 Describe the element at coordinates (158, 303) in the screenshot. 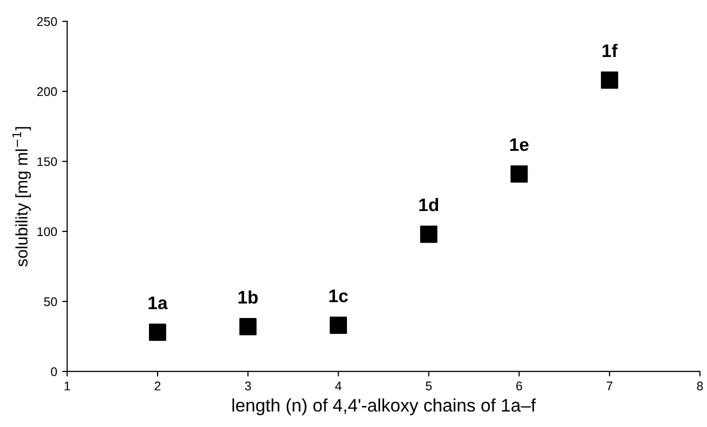

I see `annotation: 1a` at that location.